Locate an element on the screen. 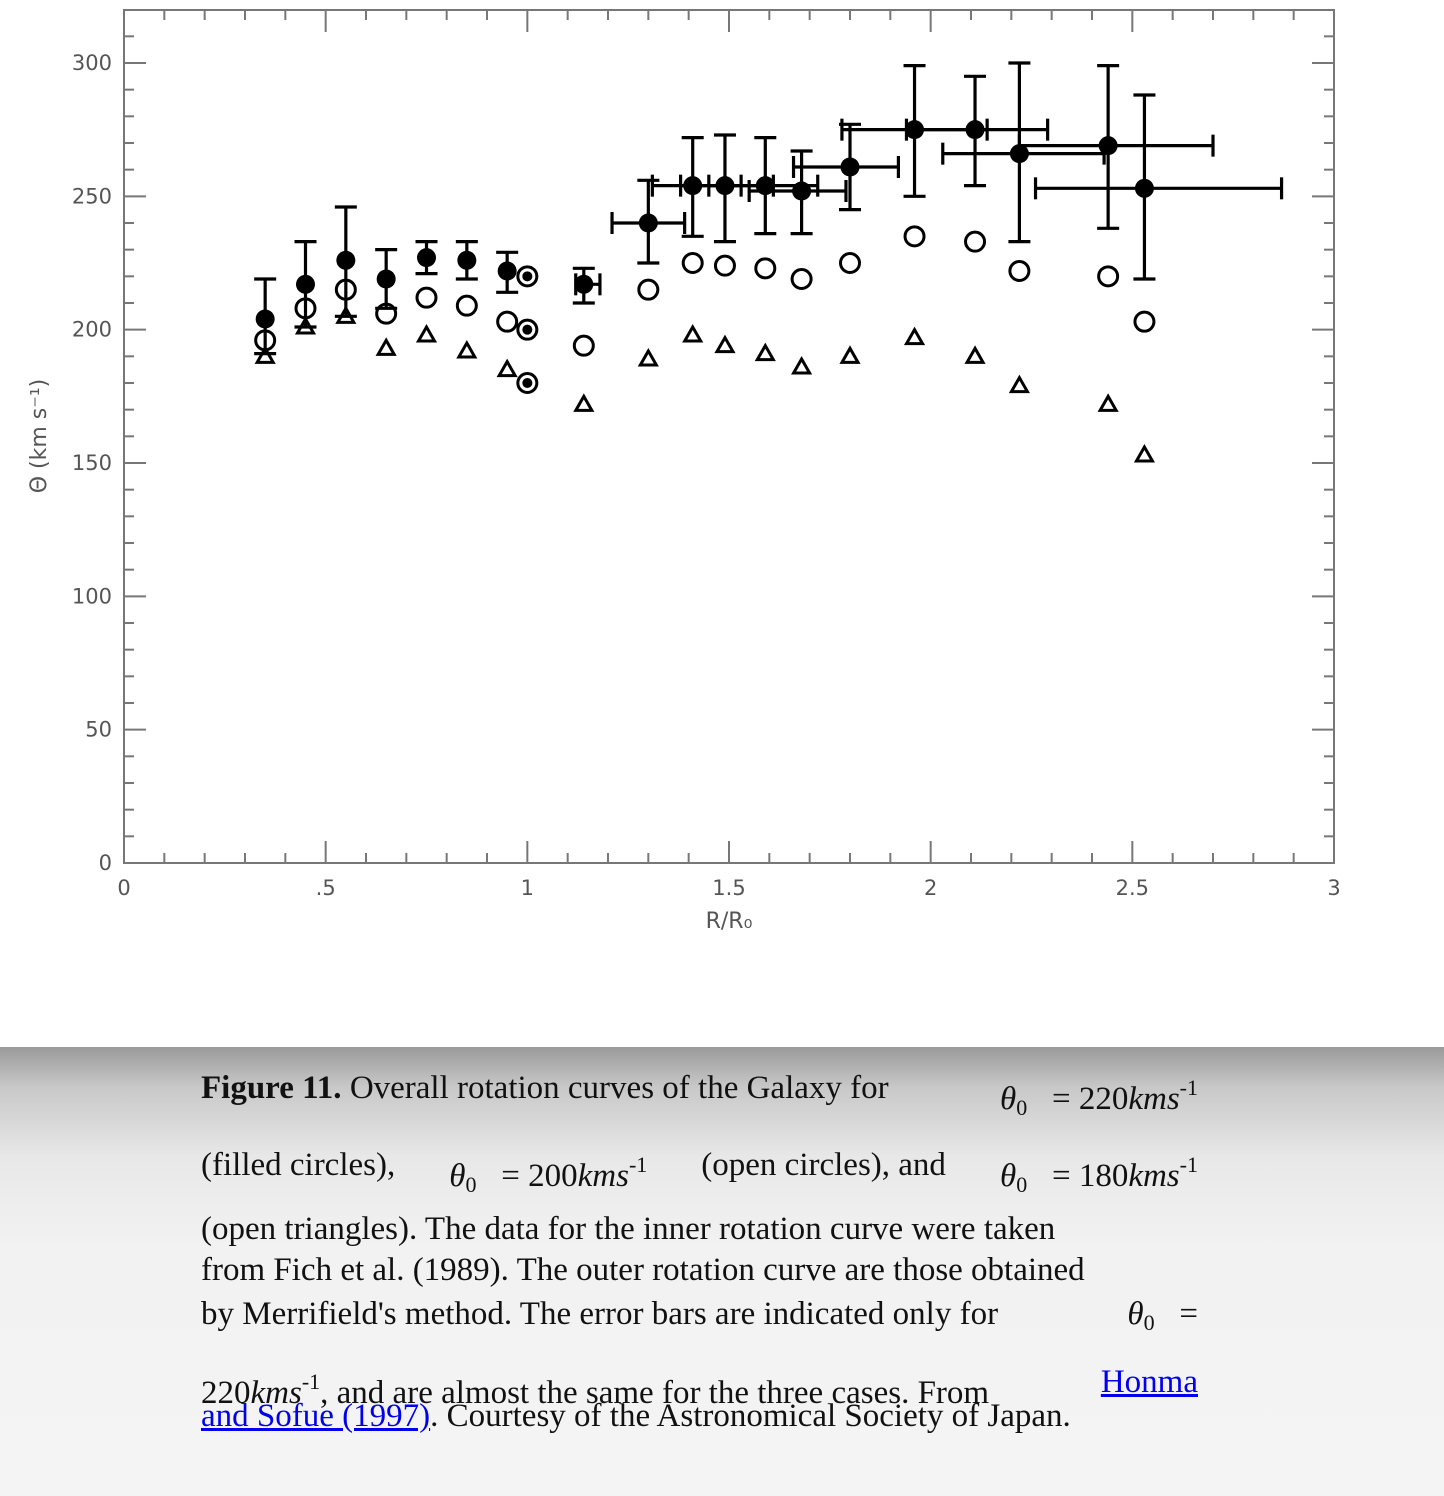  figure-label: Figure 11. is located at coordinates (271, 1088).